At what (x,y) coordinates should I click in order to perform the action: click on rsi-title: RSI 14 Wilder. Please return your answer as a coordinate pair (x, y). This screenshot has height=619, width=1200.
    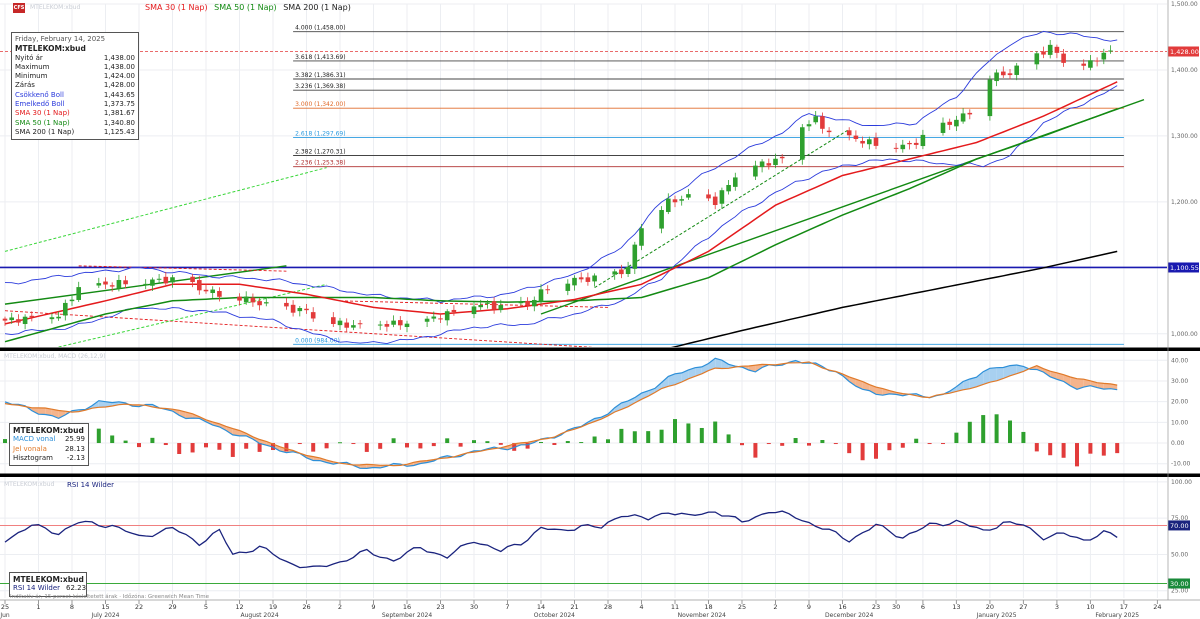
    Looking at the image, I should click on (91, 485).